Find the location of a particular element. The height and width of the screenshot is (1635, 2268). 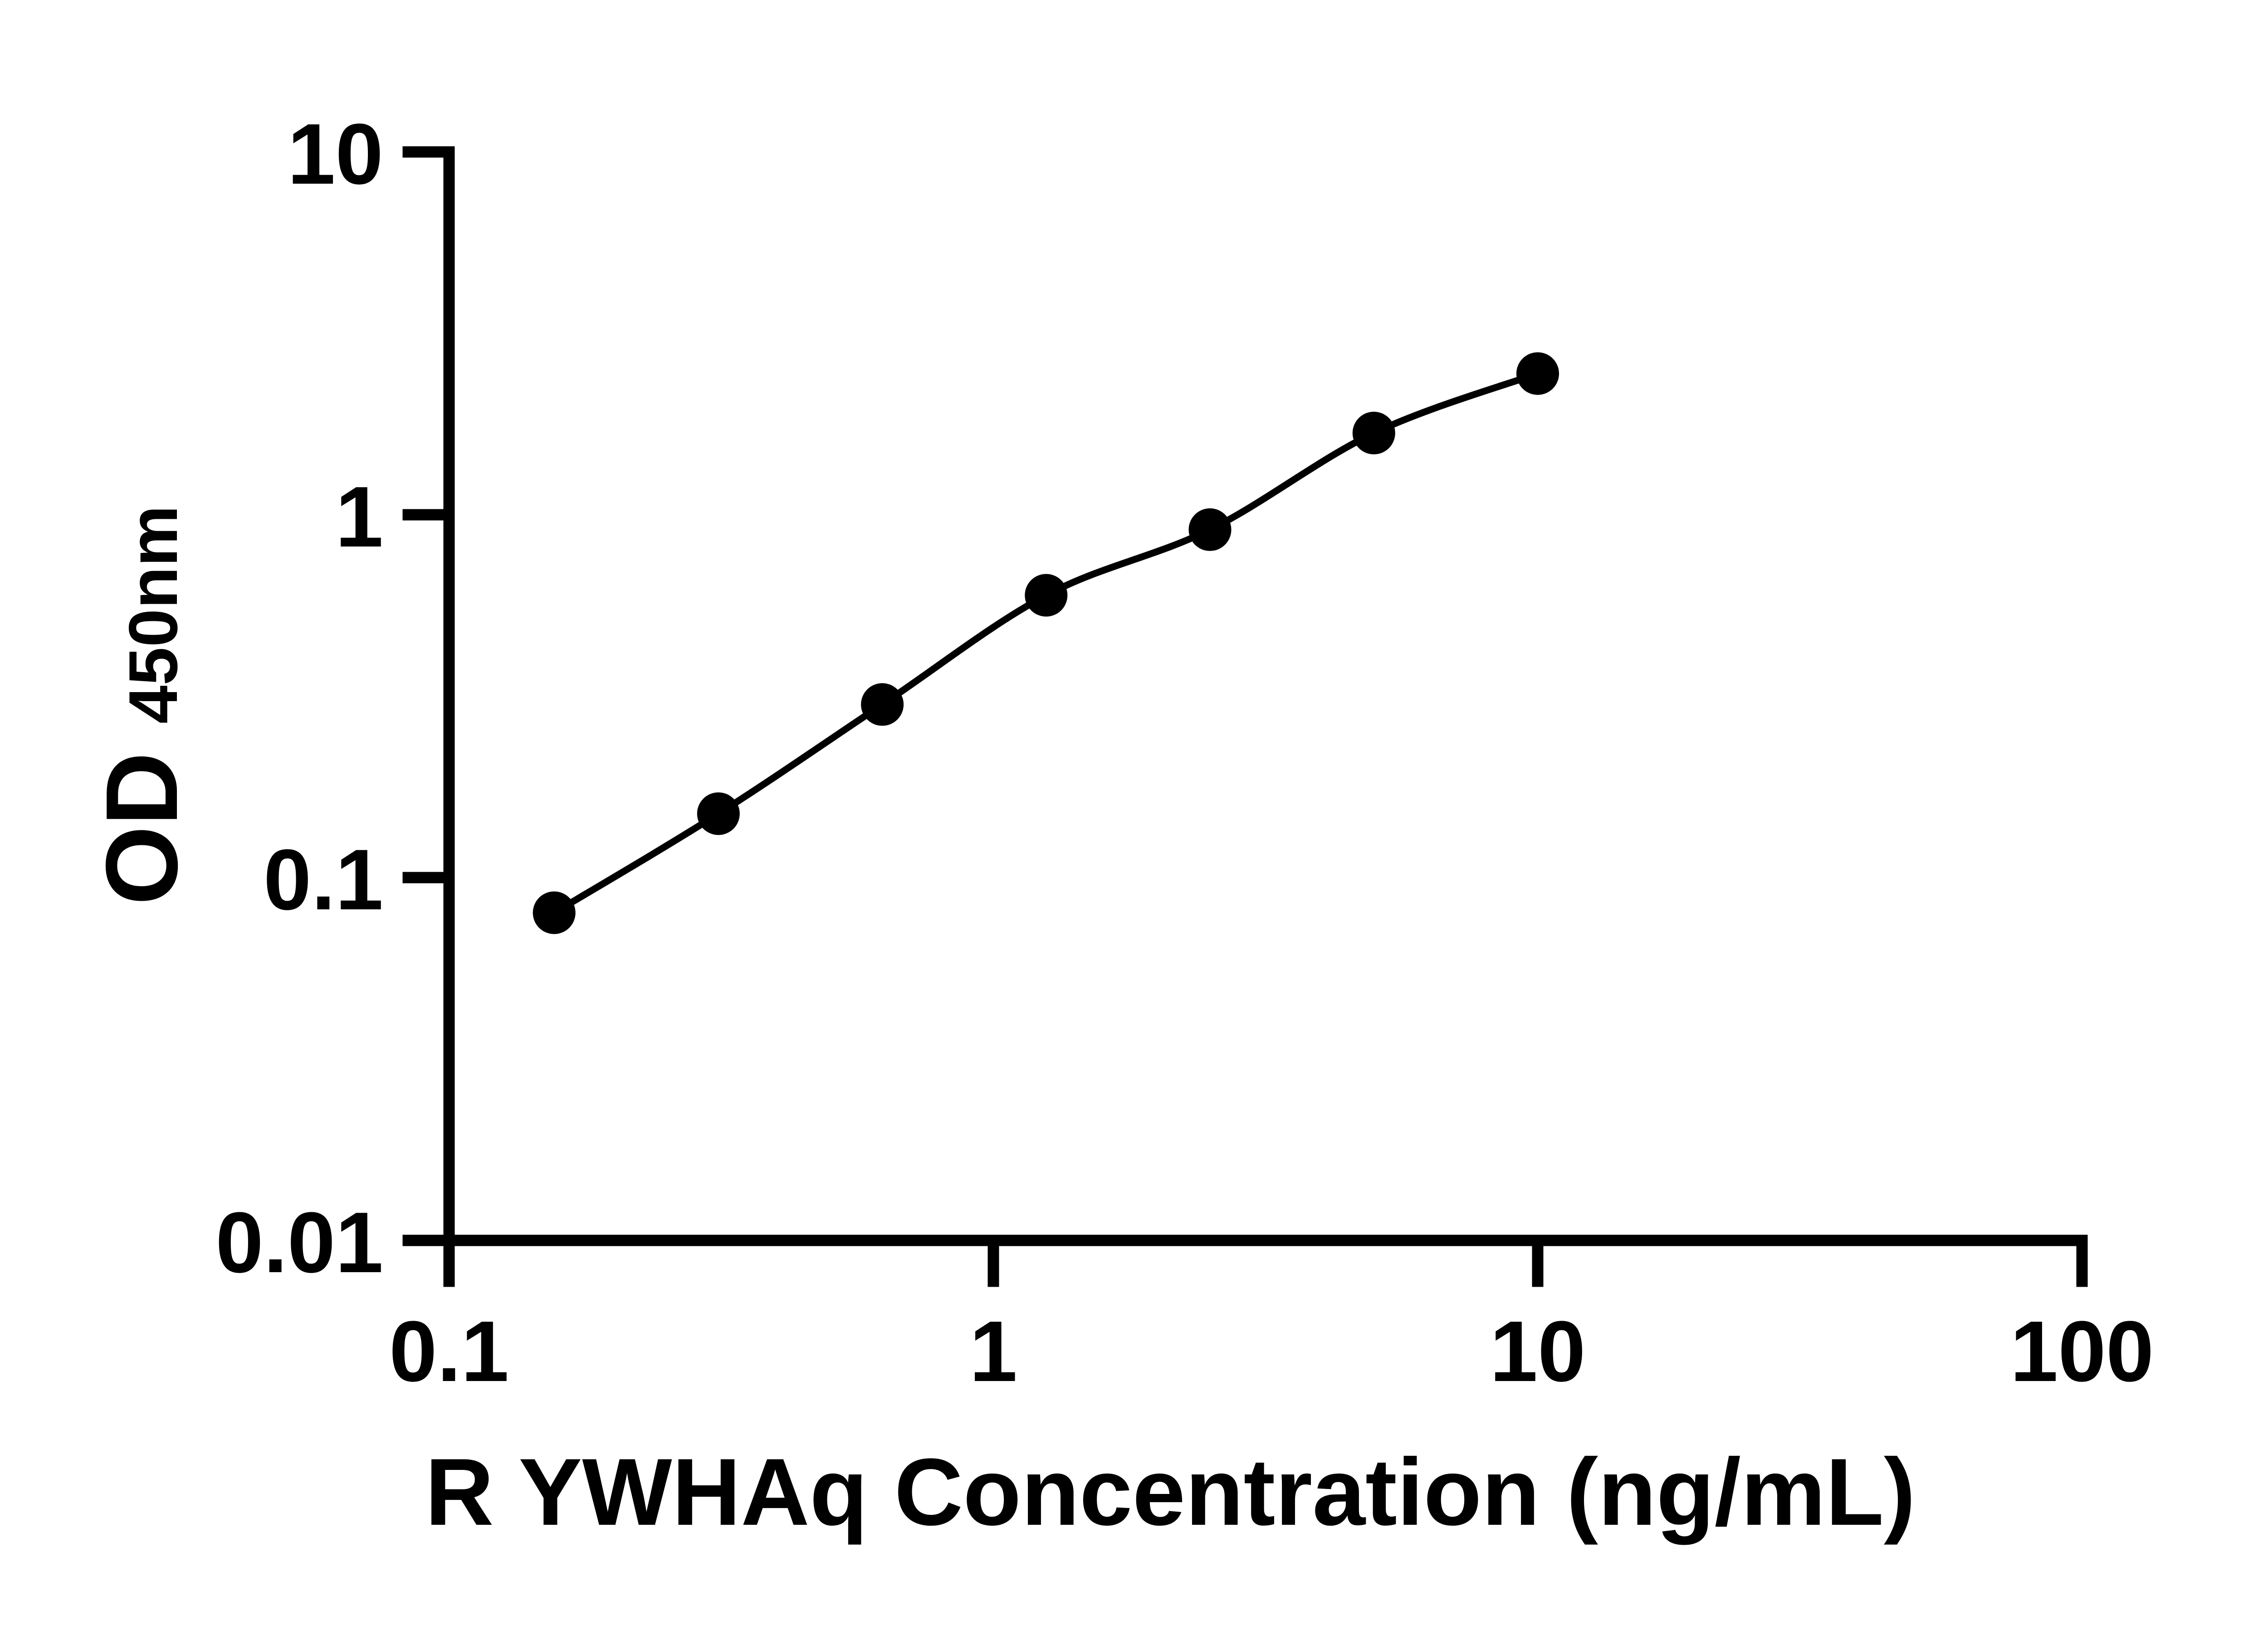

x-axis-title: R YWHAq Concentration (ng/mL) is located at coordinates (1171, 1492).